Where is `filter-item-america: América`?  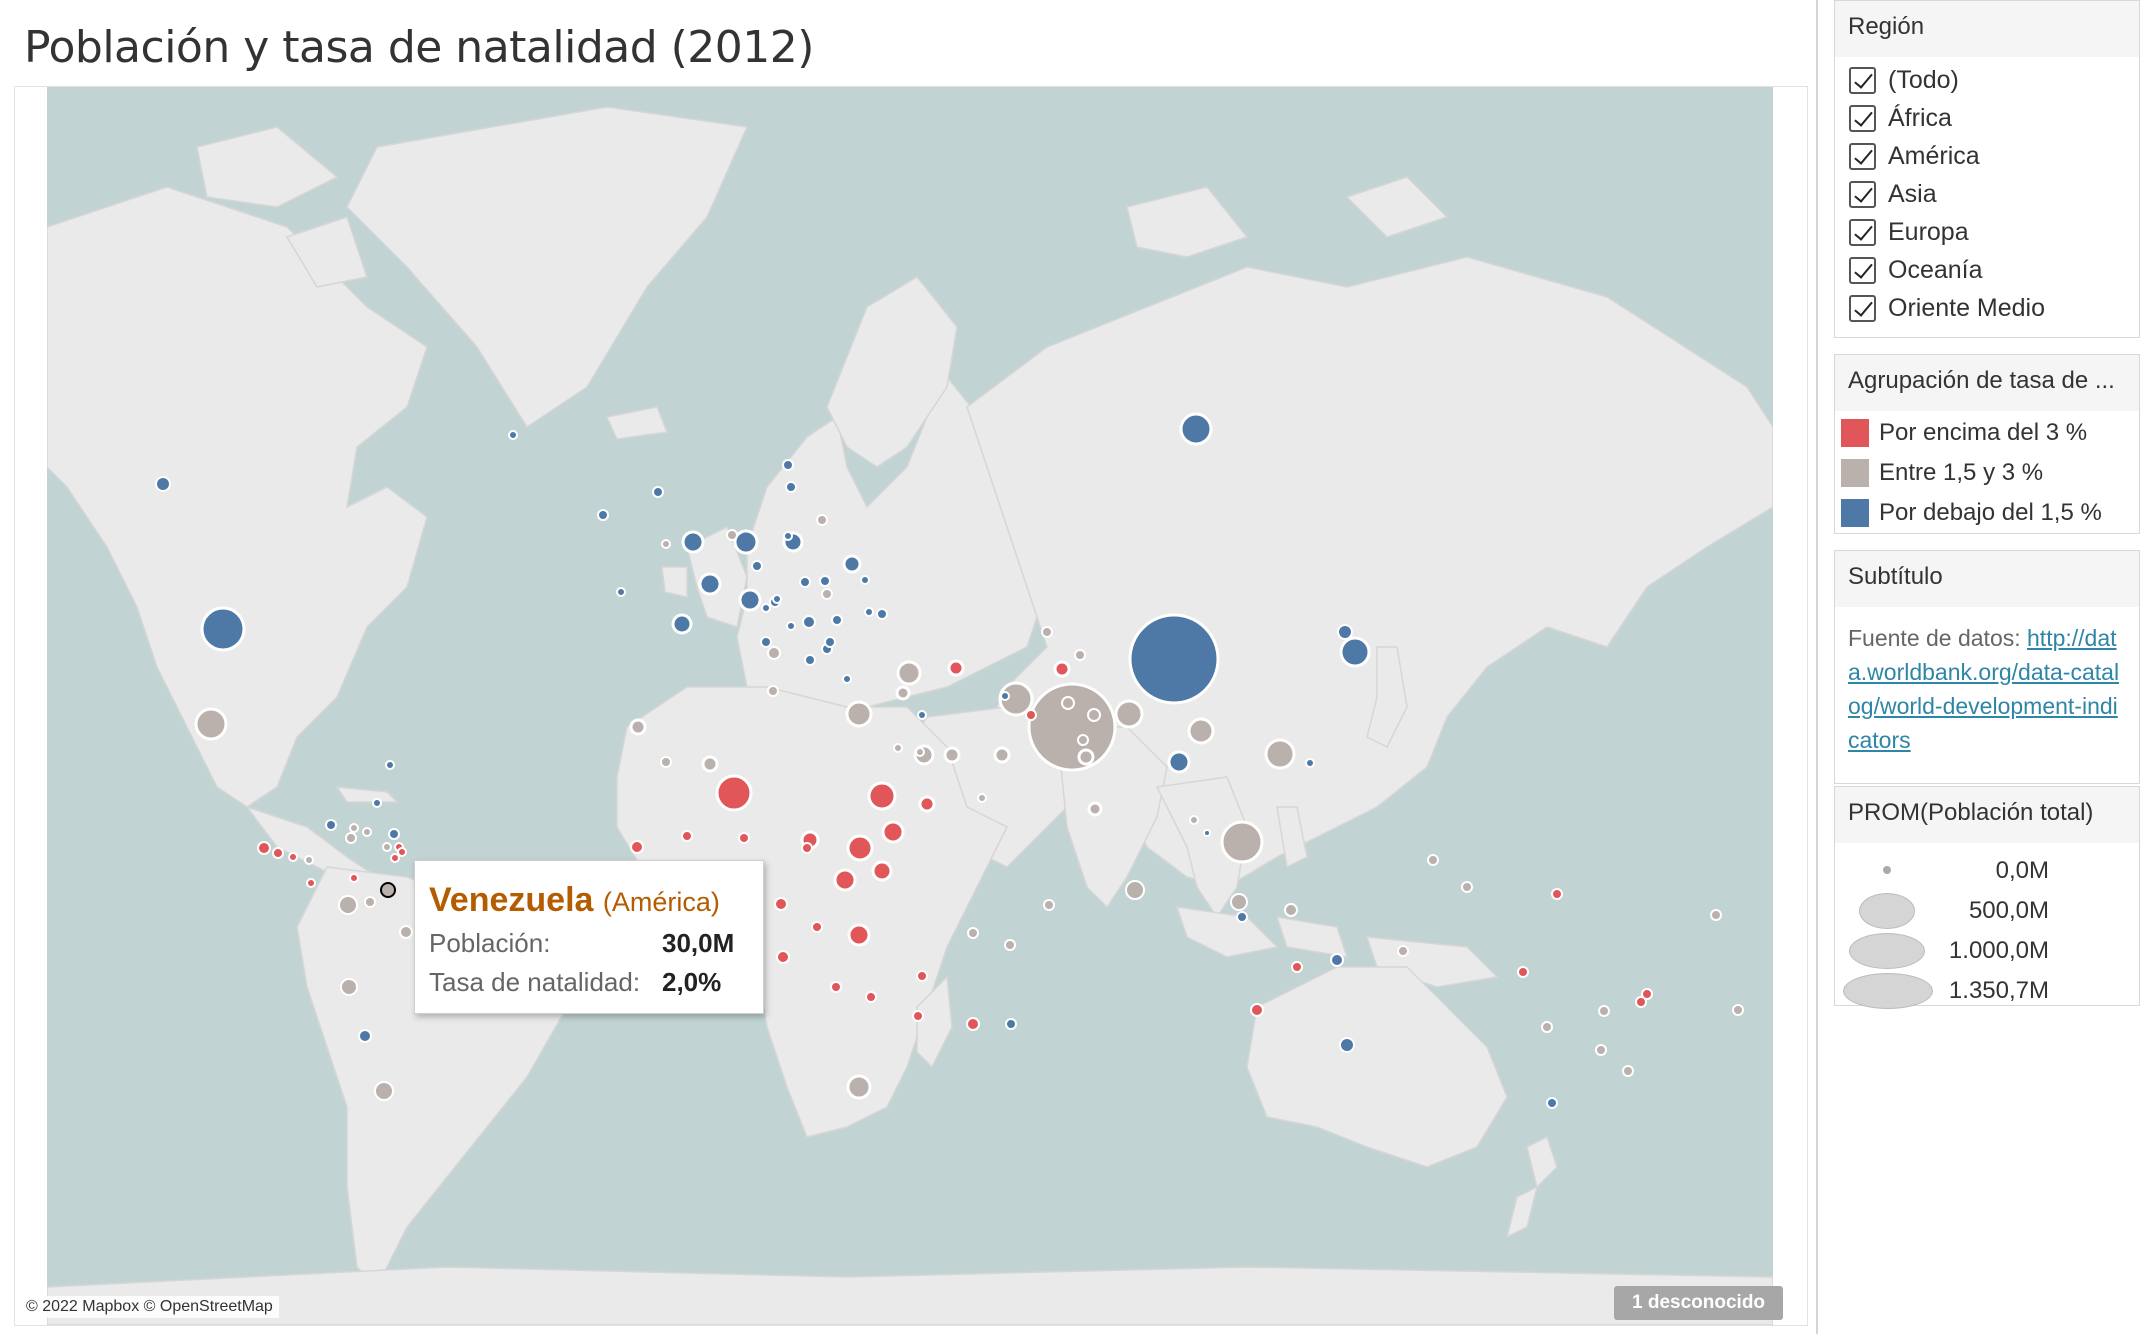 filter-item-america: América is located at coordinates (1987, 156).